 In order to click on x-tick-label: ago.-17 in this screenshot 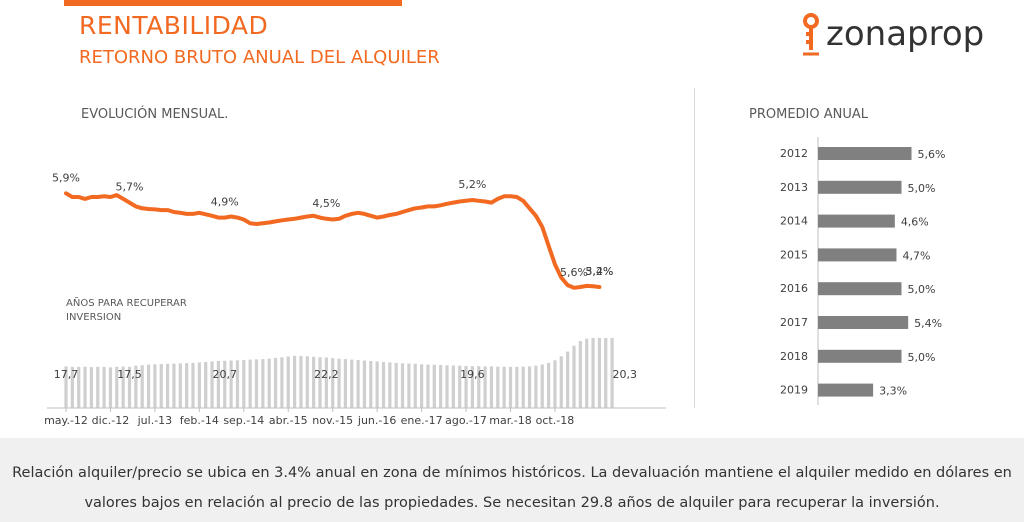, I will do `click(466, 420)`.